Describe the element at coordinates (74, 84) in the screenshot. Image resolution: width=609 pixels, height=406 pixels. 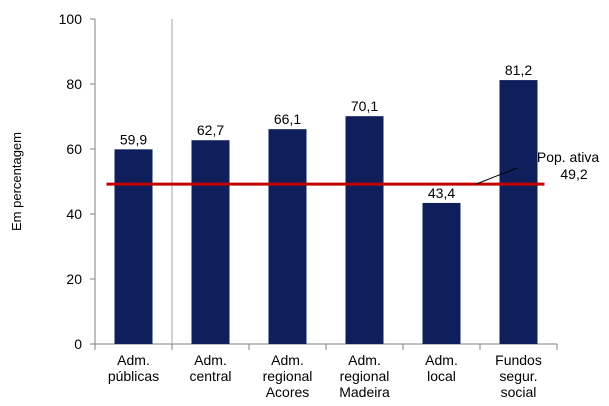
I see `y-tick-label: 80` at that location.